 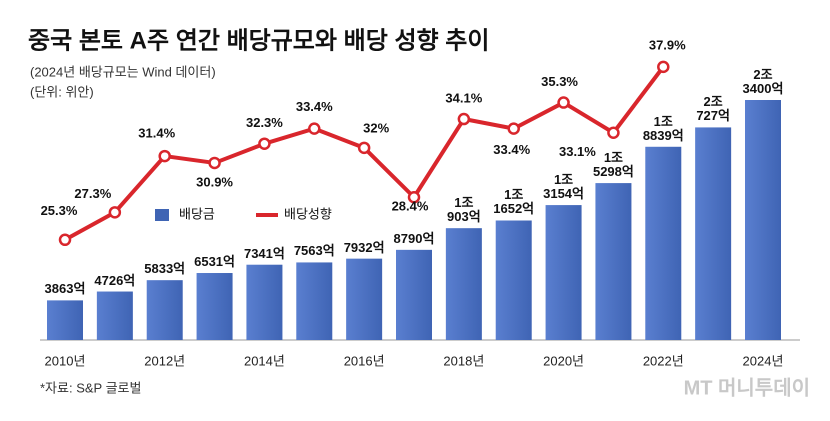 I want to click on source: *자료: S&P 글로벌, so click(x=90, y=387).